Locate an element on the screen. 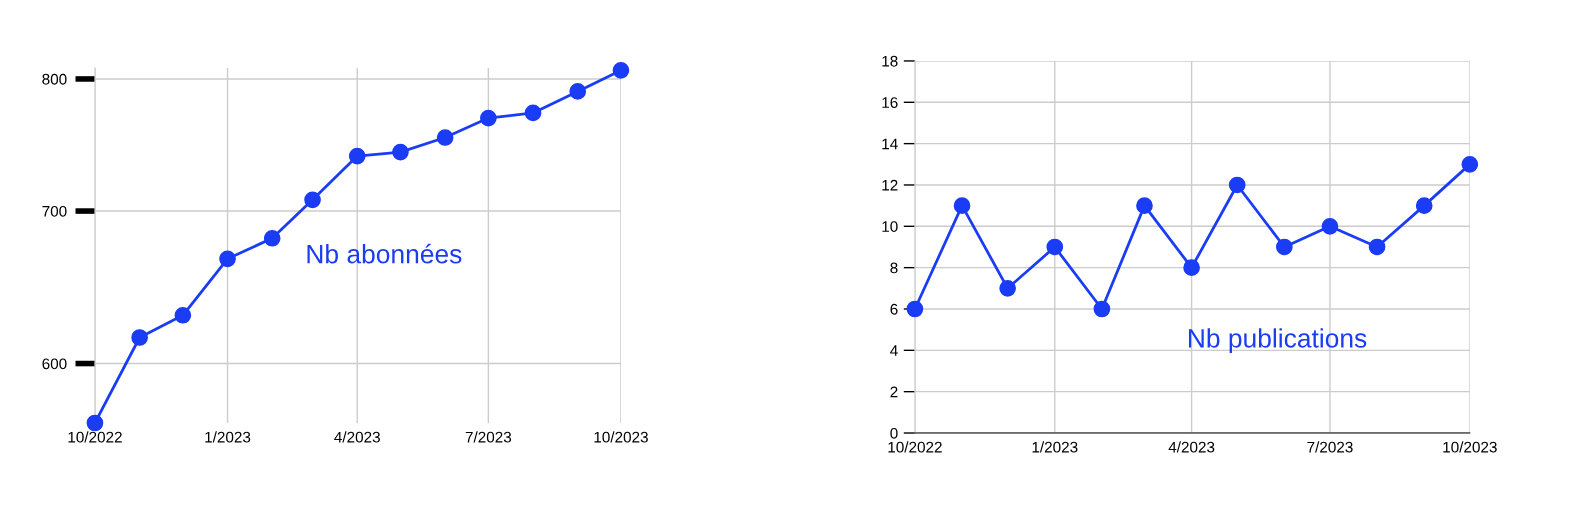 The width and height of the screenshot is (1572, 530). y-tick-label: 8 is located at coordinates (894, 268).